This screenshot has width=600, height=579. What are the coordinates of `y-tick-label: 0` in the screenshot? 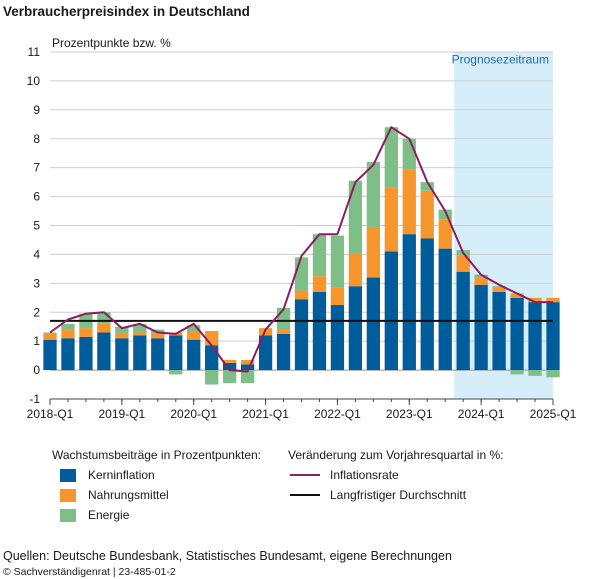 It's located at (36, 370).